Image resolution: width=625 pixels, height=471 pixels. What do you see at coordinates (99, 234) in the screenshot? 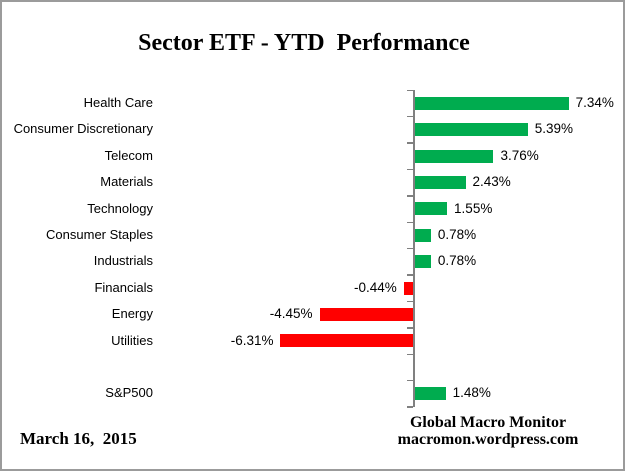
I see `category-label: Consumer Staples` at bounding box center [99, 234].